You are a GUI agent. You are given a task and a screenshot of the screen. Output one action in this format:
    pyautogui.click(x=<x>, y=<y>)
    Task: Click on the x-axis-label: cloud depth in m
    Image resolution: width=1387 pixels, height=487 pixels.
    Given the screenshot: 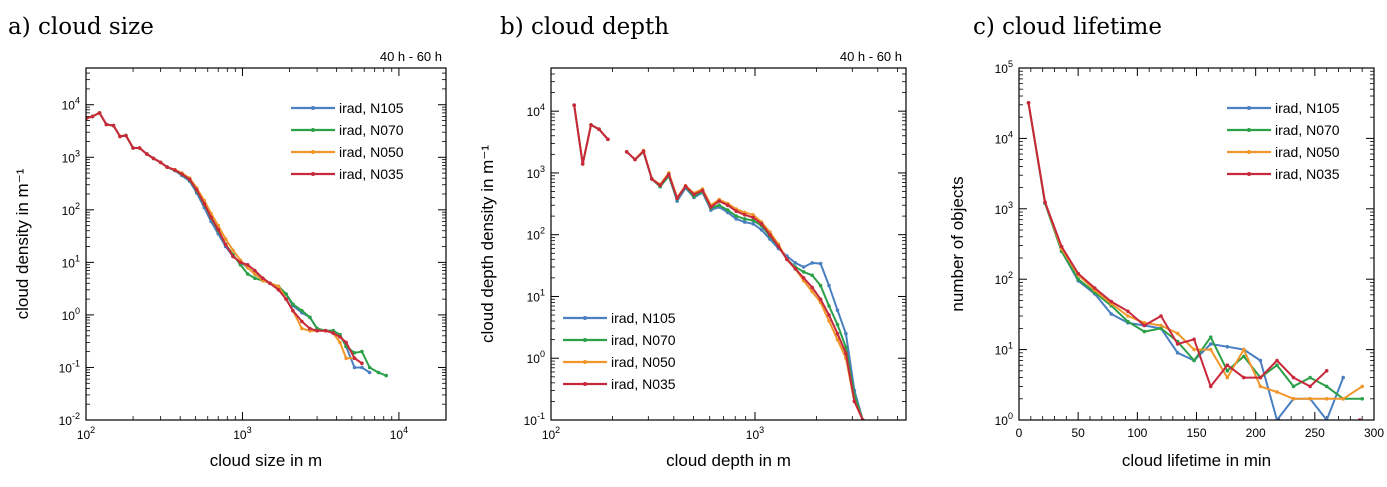 What is the action you would take?
    pyautogui.click(x=728, y=460)
    